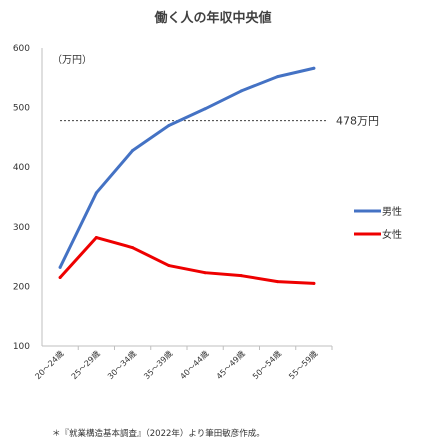  What do you see at coordinates (357, 121) in the screenshot?
I see `reference-line-label: 478万円` at bounding box center [357, 121].